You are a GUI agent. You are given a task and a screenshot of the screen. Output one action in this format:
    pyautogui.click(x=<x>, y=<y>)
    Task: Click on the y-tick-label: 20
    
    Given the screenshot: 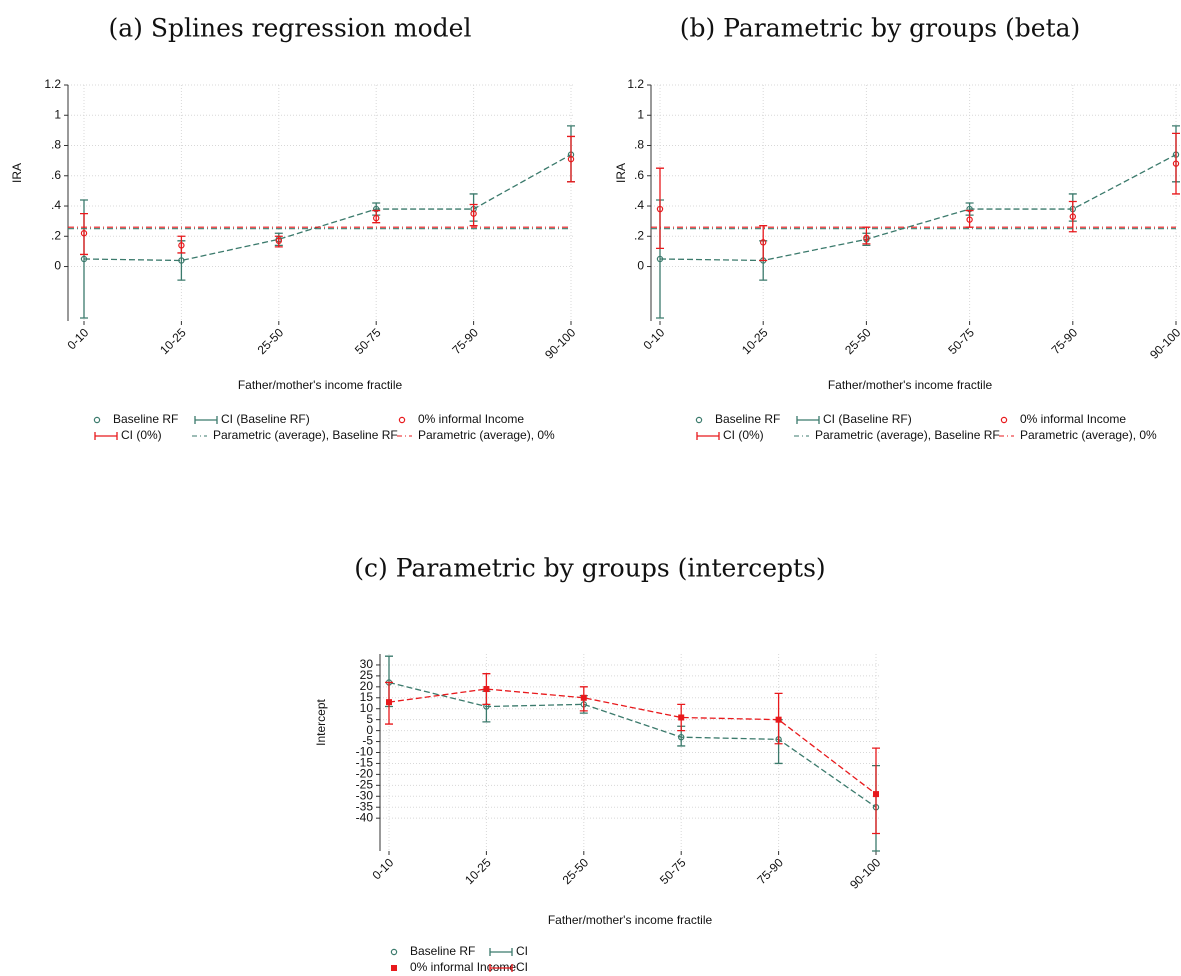 What is the action you would take?
    pyautogui.click(x=367, y=686)
    